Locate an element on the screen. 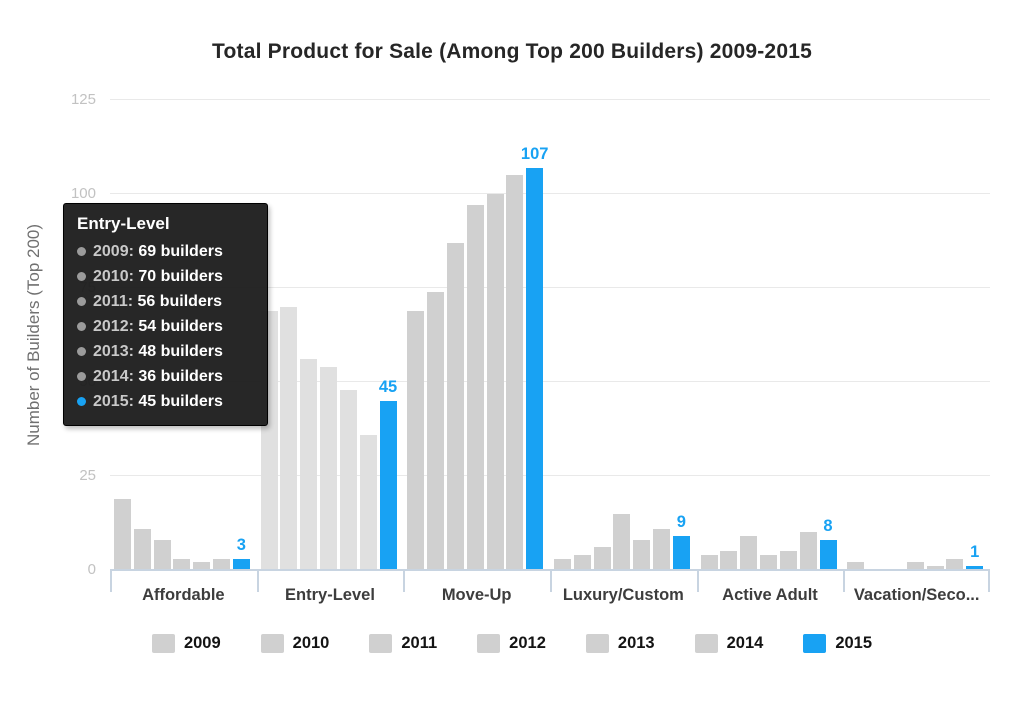 The image size is (1024, 703). tooltip-value: 36 builders is located at coordinates (180, 376).